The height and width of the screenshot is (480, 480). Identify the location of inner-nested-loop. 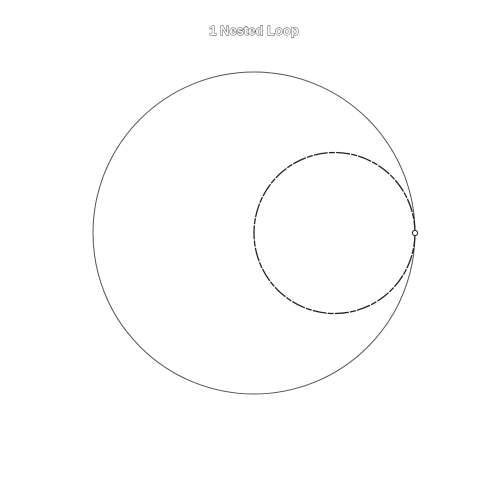
(334, 233).